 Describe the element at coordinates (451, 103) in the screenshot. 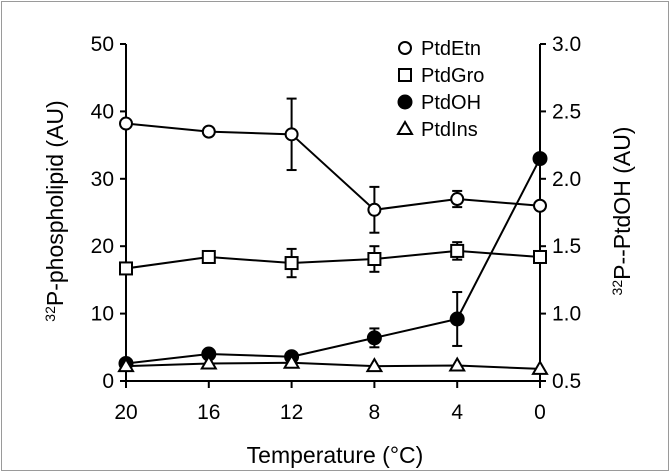

I see `legend-label-ptdoh: PtdOH` at that location.